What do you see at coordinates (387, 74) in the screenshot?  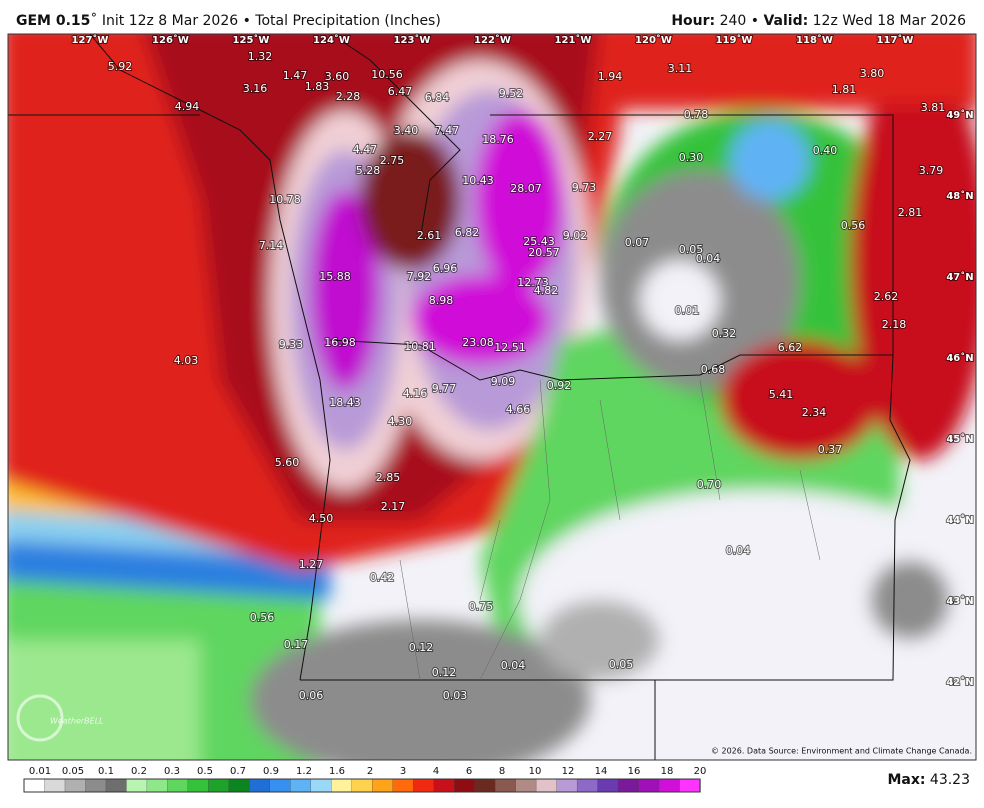 I see `precip-amount: 10.56` at bounding box center [387, 74].